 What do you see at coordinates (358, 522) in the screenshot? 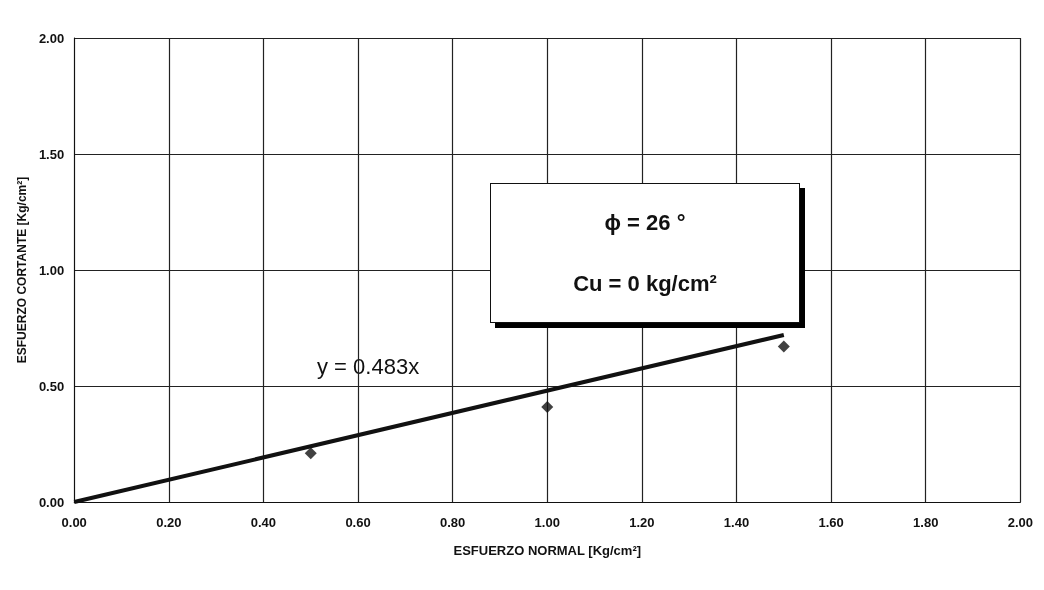
I see `x-tick-label: 0.60` at bounding box center [358, 522].